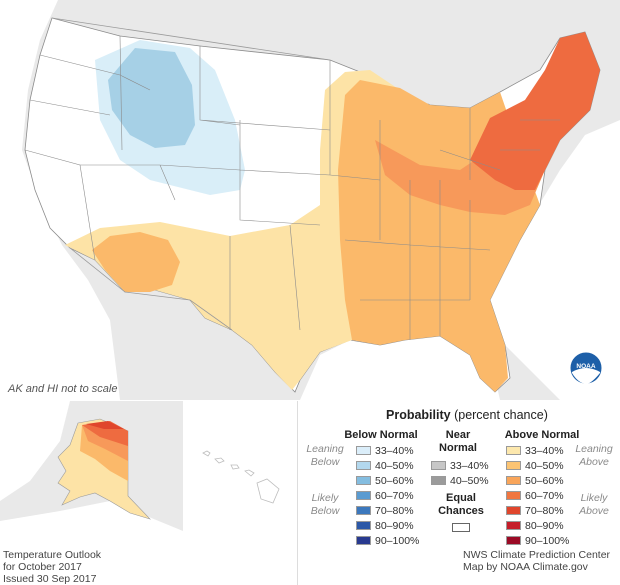 The height and width of the screenshot is (585, 620). I want to click on footer-right-line1: NWS Climate Prediction Center, so click(537, 555).